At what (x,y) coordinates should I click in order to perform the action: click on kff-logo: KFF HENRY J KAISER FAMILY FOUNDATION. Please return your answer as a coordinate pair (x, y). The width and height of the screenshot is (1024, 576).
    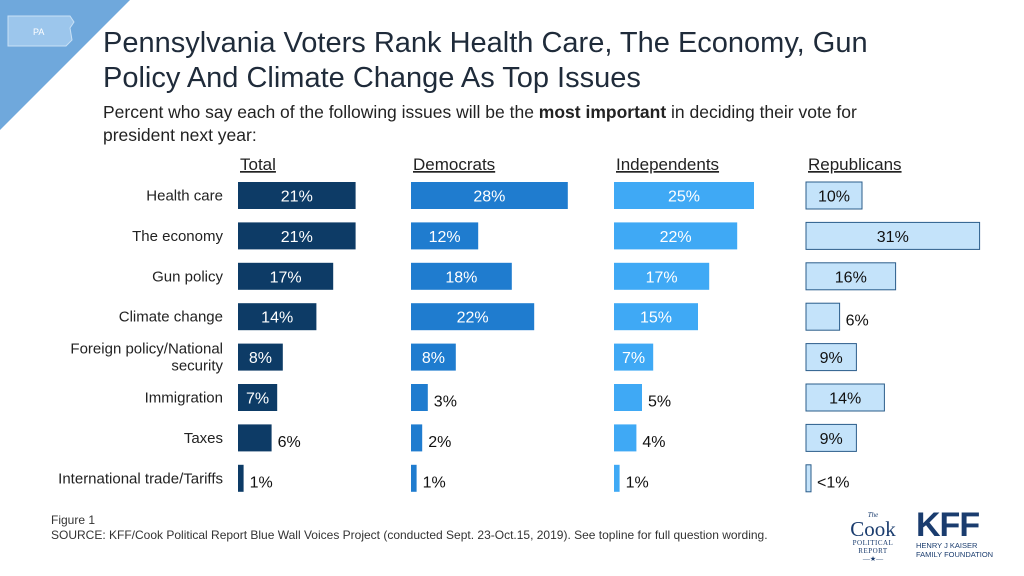
    Looking at the image, I should click on (955, 532).